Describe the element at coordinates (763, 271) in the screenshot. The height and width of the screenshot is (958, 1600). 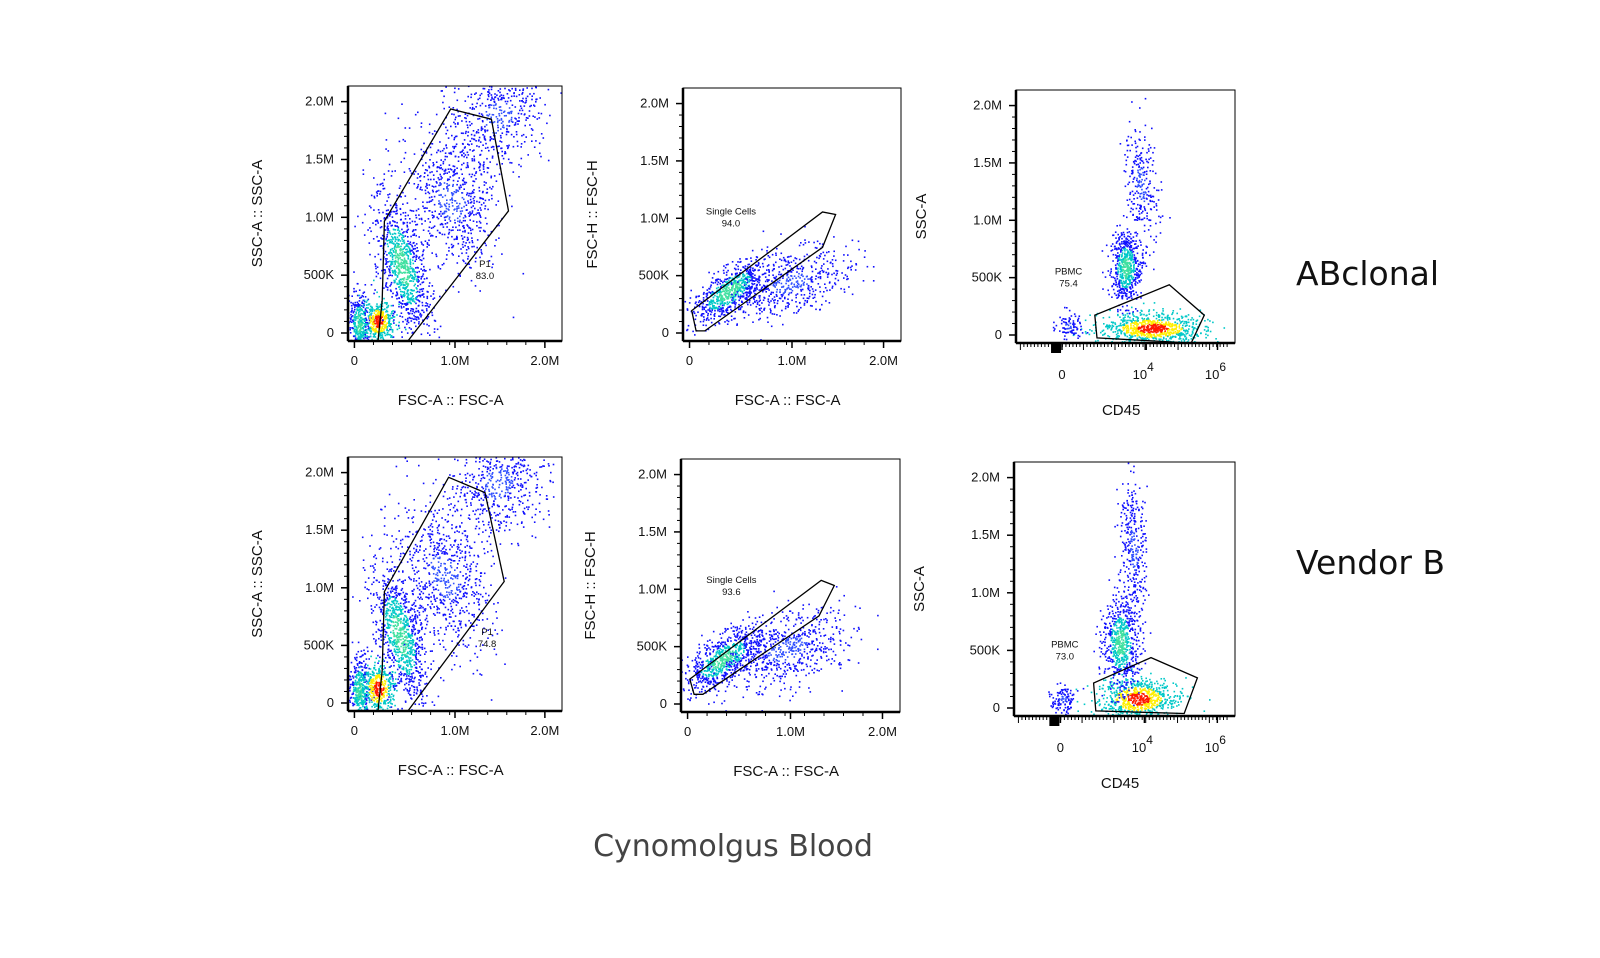
I see `abclonal-fsc-singlets-gate-polygon` at that location.